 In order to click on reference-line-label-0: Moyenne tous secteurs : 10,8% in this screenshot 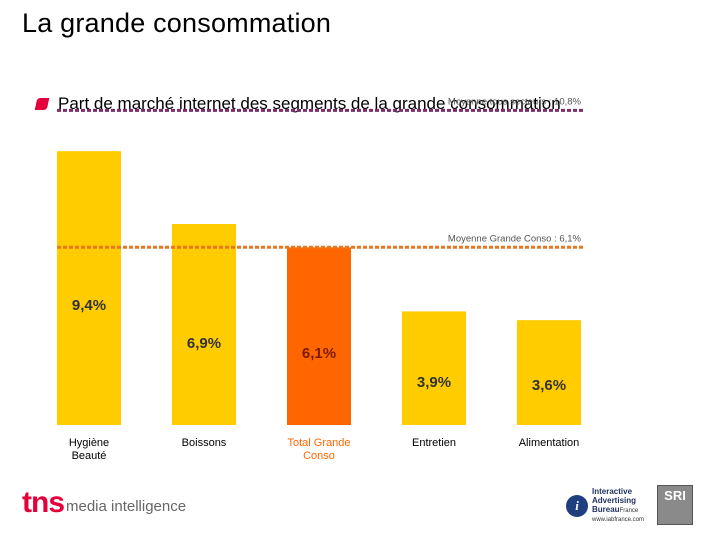, I will do `click(515, 101)`.